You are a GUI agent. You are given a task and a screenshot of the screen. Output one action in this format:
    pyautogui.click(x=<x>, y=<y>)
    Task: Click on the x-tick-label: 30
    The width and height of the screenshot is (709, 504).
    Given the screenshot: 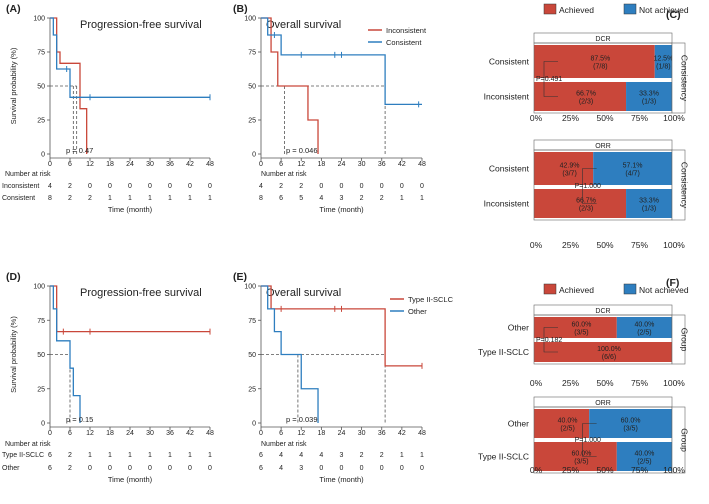 What is the action you would take?
    pyautogui.click(x=362, y=433)
    